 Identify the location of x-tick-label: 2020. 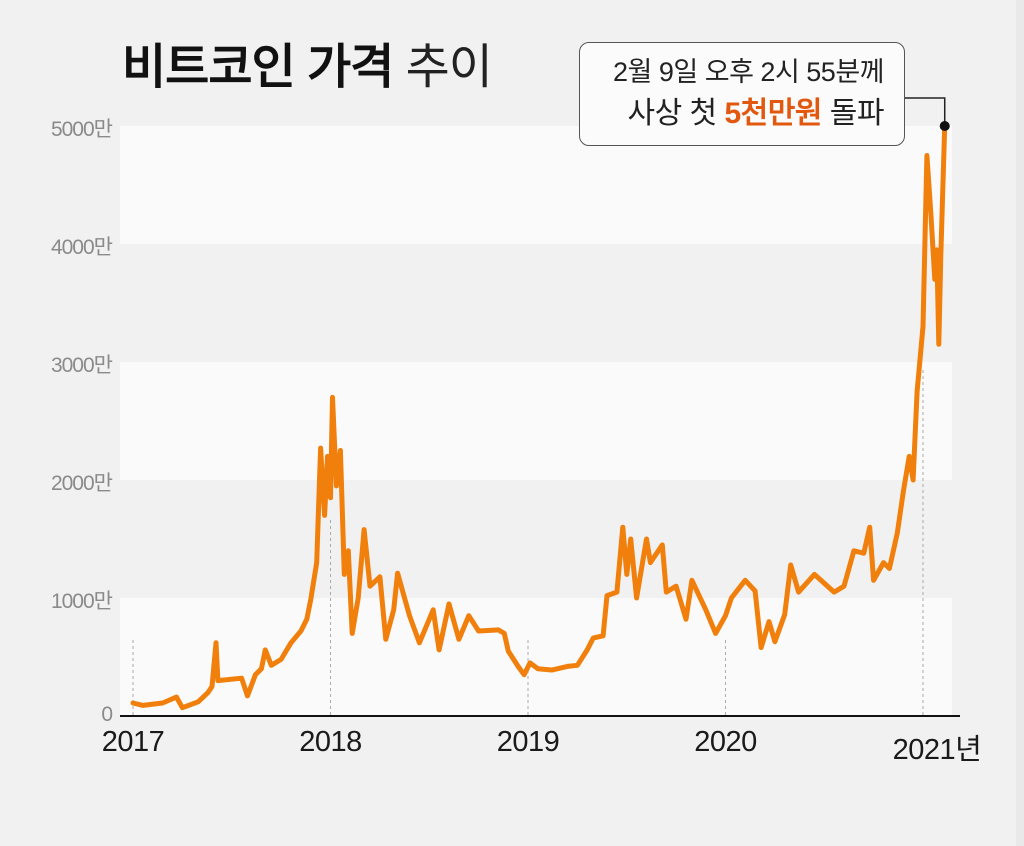
(725, 742).